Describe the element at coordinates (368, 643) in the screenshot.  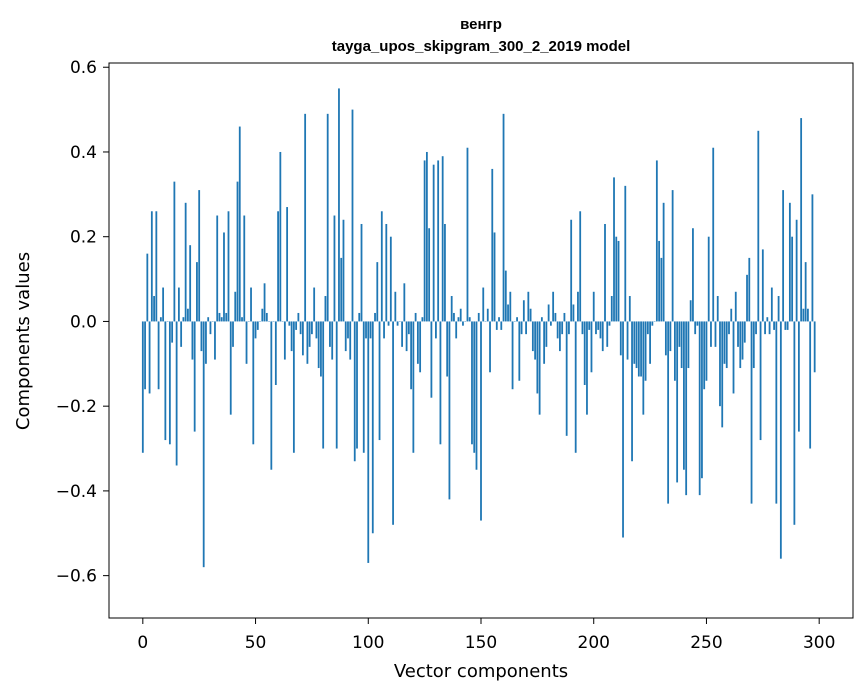
I see `x-tick-label: 100` at that location.